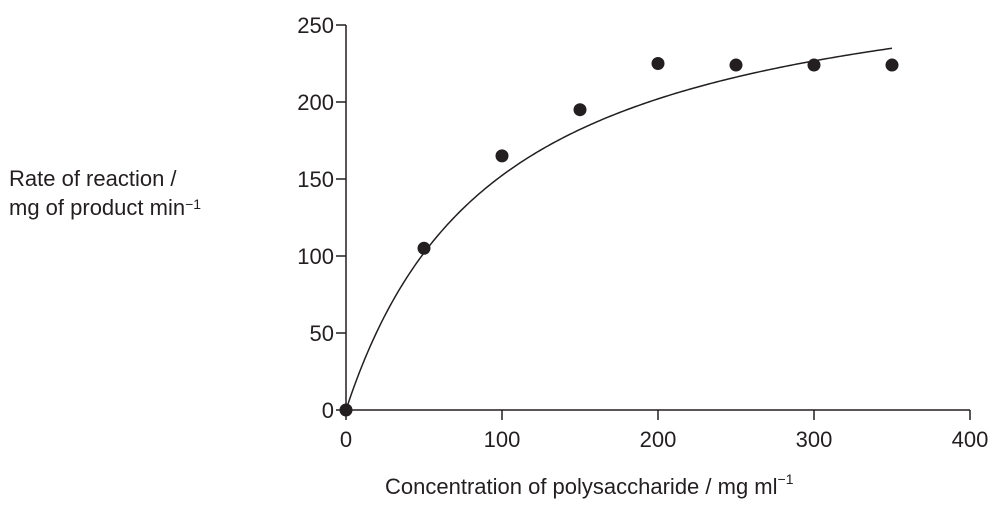 The image size is (1000, 516). I want to click on x-tick-label-300: 300, so click(814, 439).